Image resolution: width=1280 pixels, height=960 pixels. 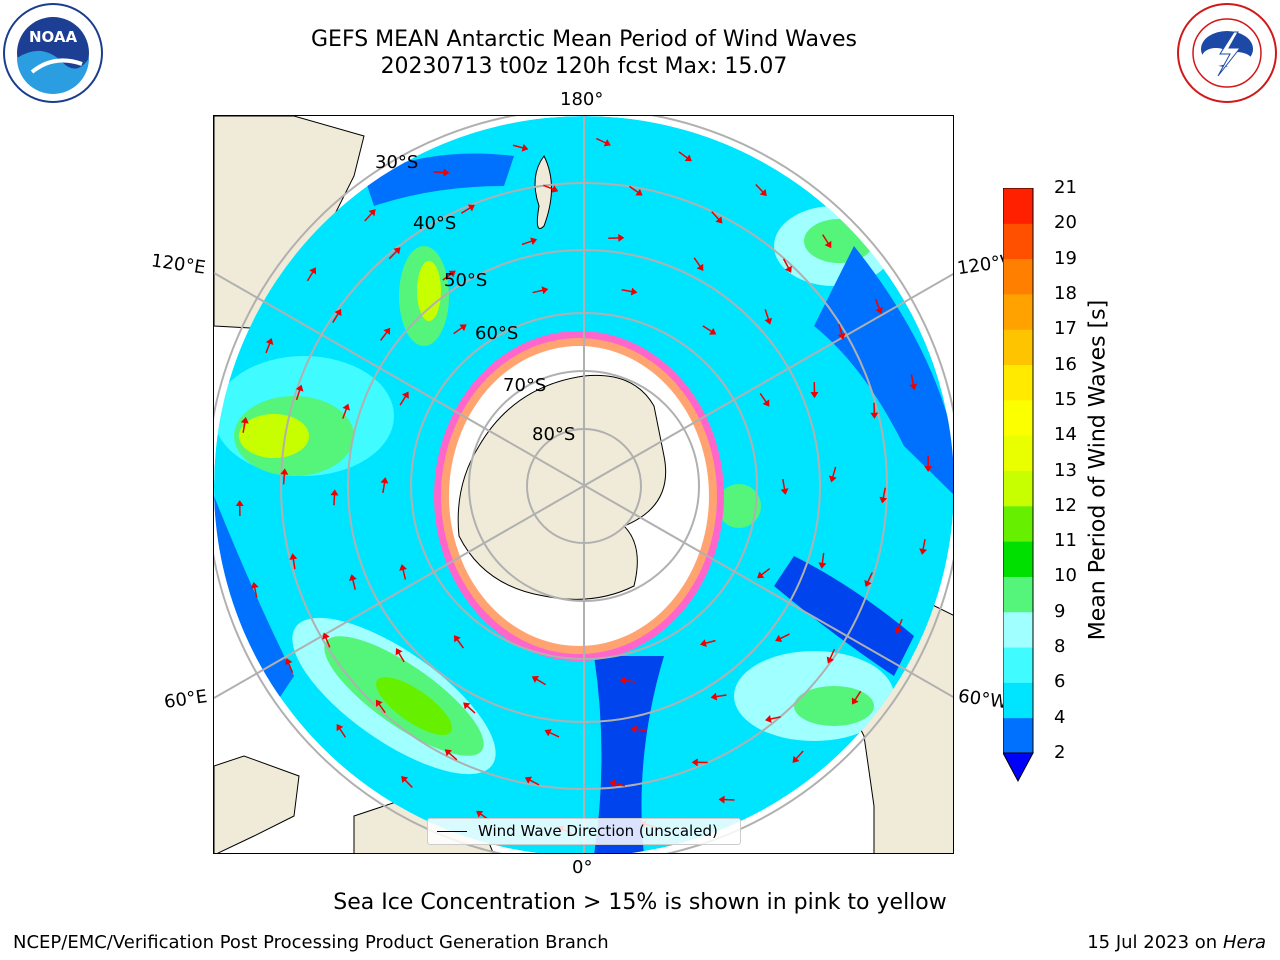 What do you see at coordinates (1065, 293) in the screenshot?
I see `colorbar-tick-label: 18` at bounding box center [1065, 293].